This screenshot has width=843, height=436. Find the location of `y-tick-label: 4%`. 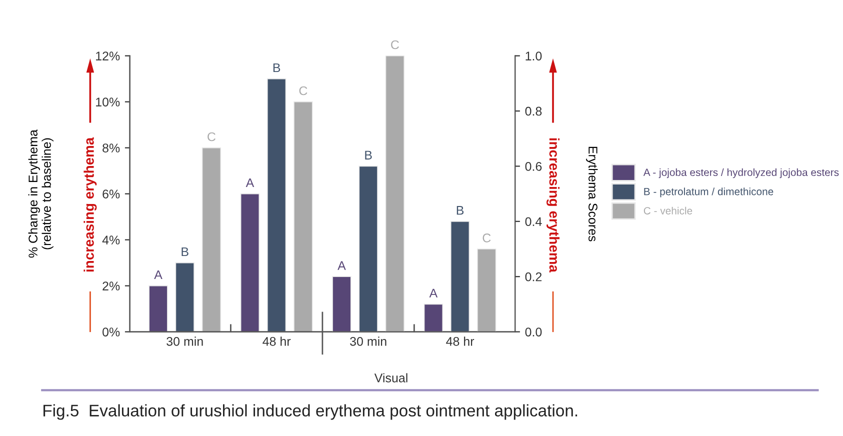

y-tick-label: 4% is located at coordinates (111, 240).